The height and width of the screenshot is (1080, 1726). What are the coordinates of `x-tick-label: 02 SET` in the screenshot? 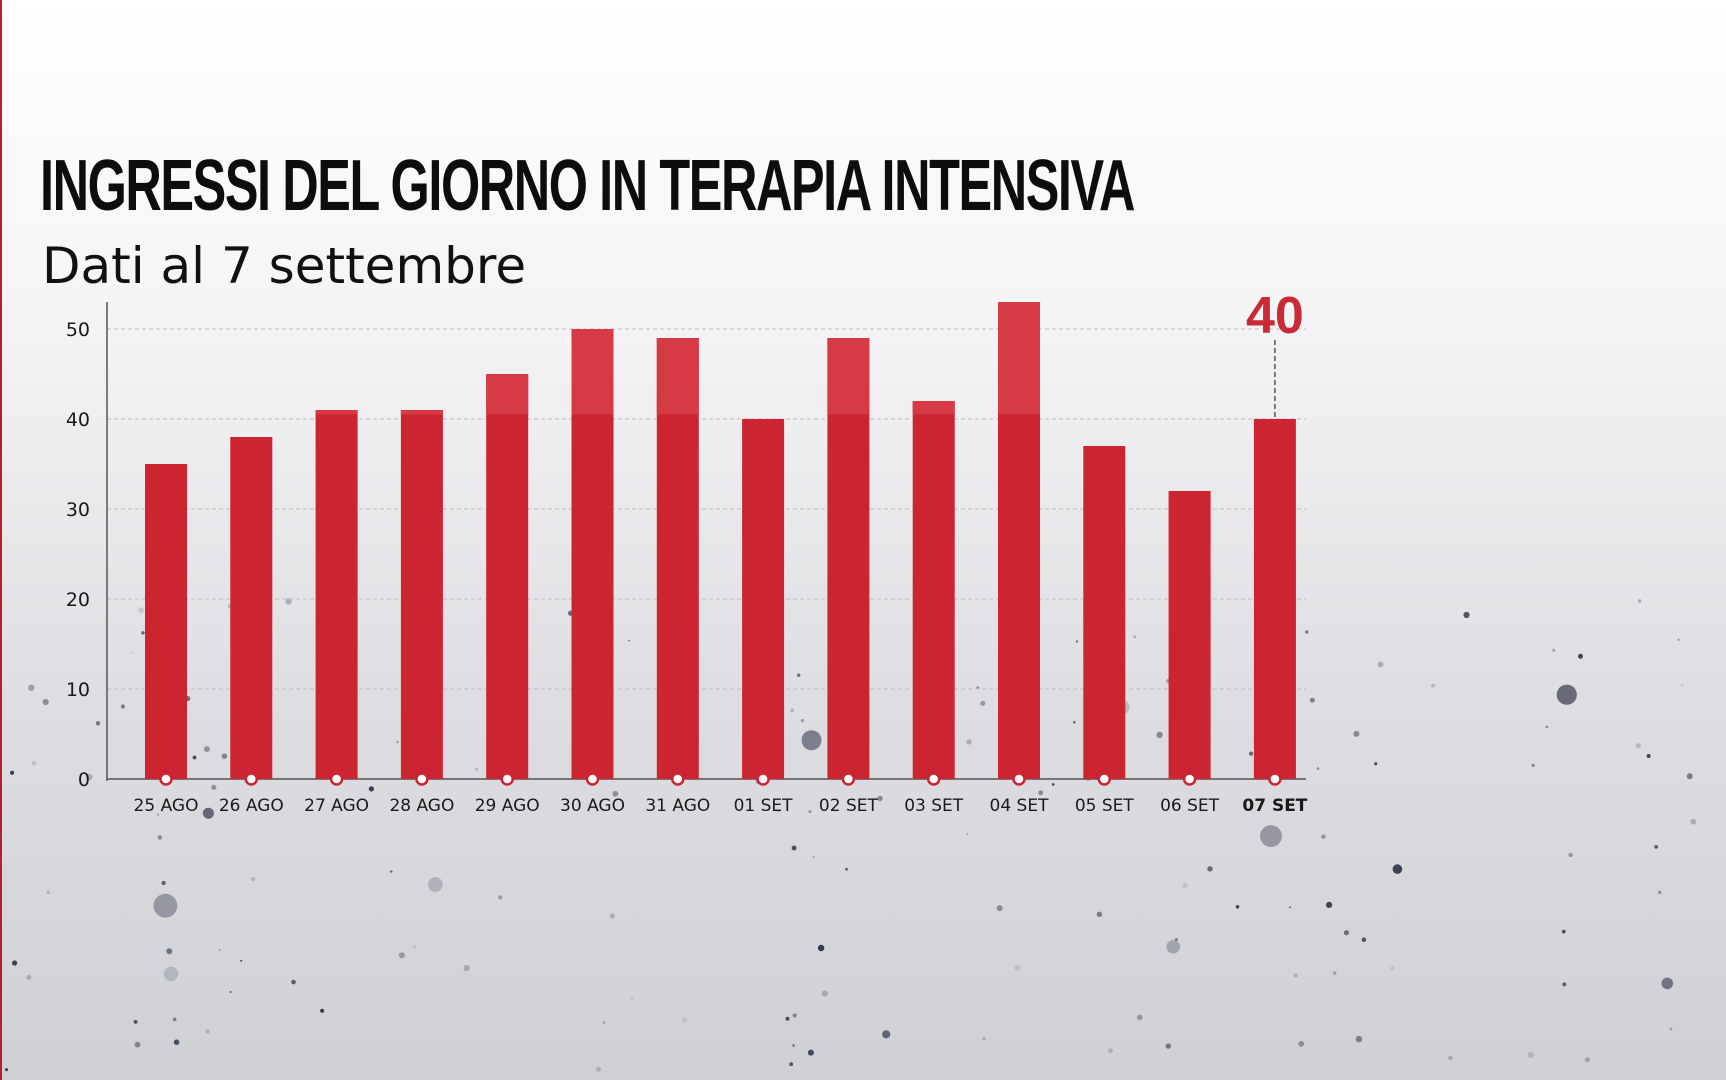 It's located at (849, 806).